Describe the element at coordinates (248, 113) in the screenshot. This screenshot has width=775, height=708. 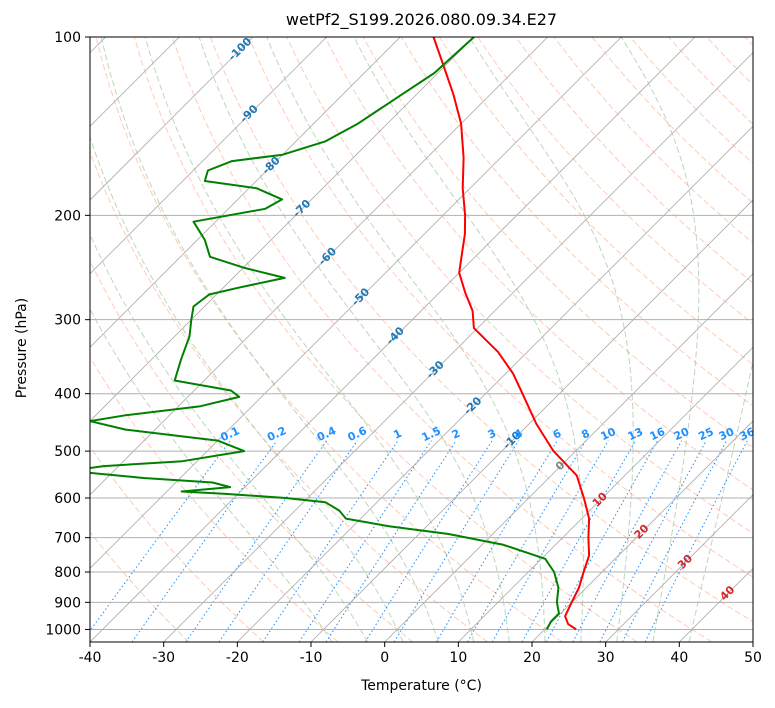
I see `isotherm-label: -90` at that location.